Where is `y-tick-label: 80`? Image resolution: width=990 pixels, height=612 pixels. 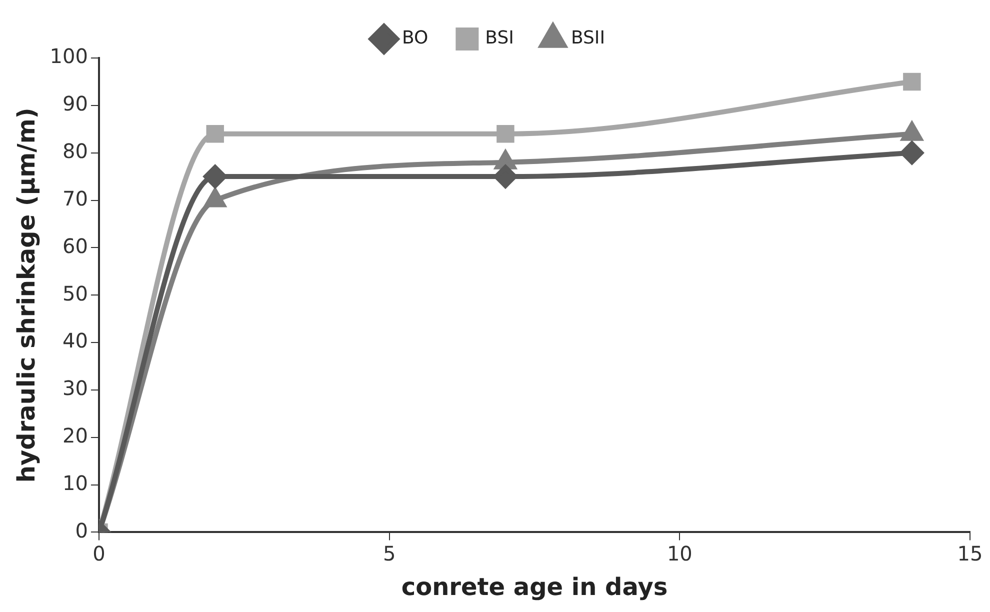 y-tick-label: 80 is located at coordinates (75, 151).